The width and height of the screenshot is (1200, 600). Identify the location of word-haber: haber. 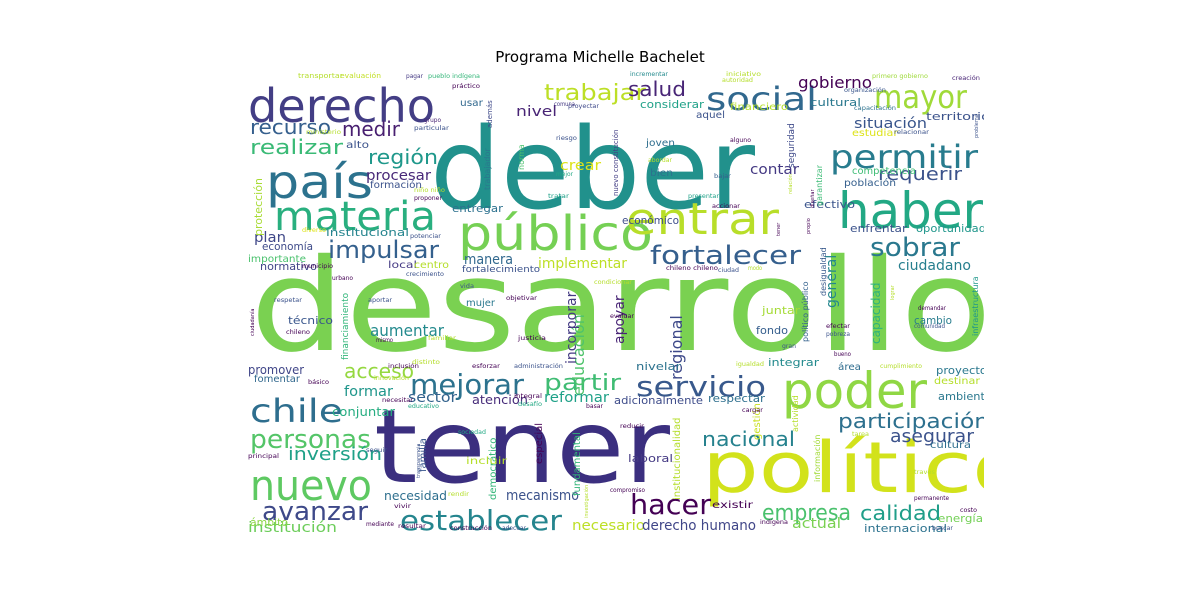
(910, 211).